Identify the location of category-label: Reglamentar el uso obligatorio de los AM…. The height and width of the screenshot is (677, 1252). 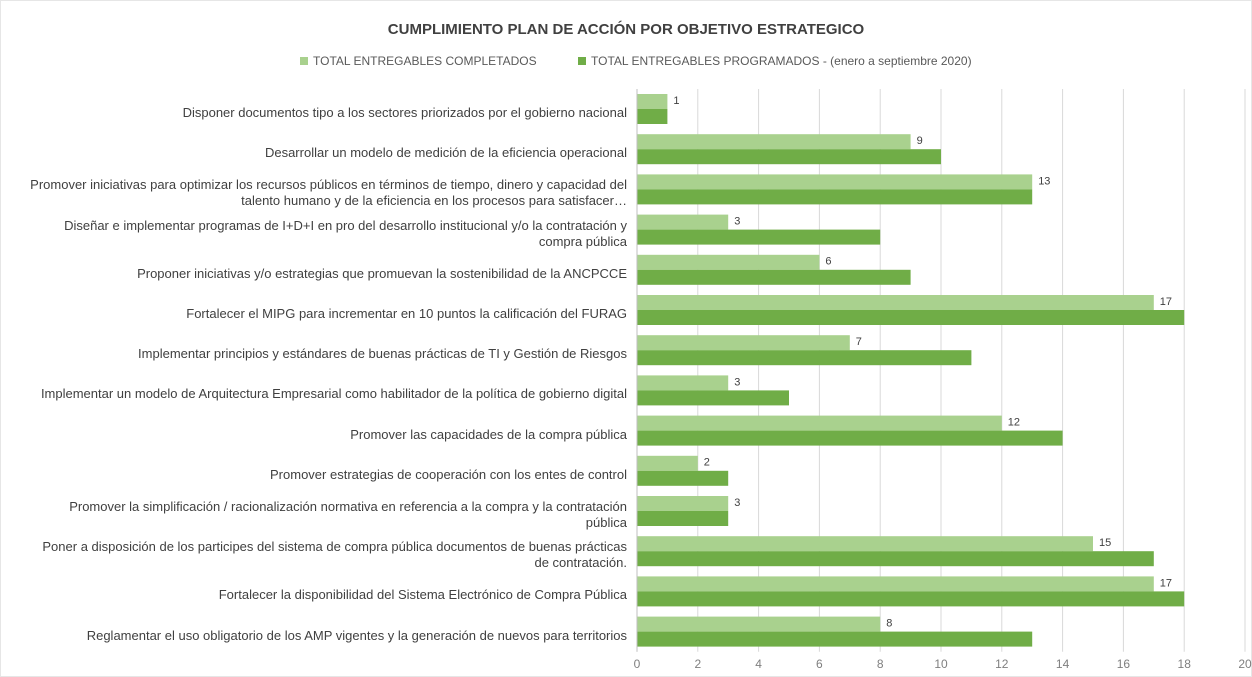
(356, 635).